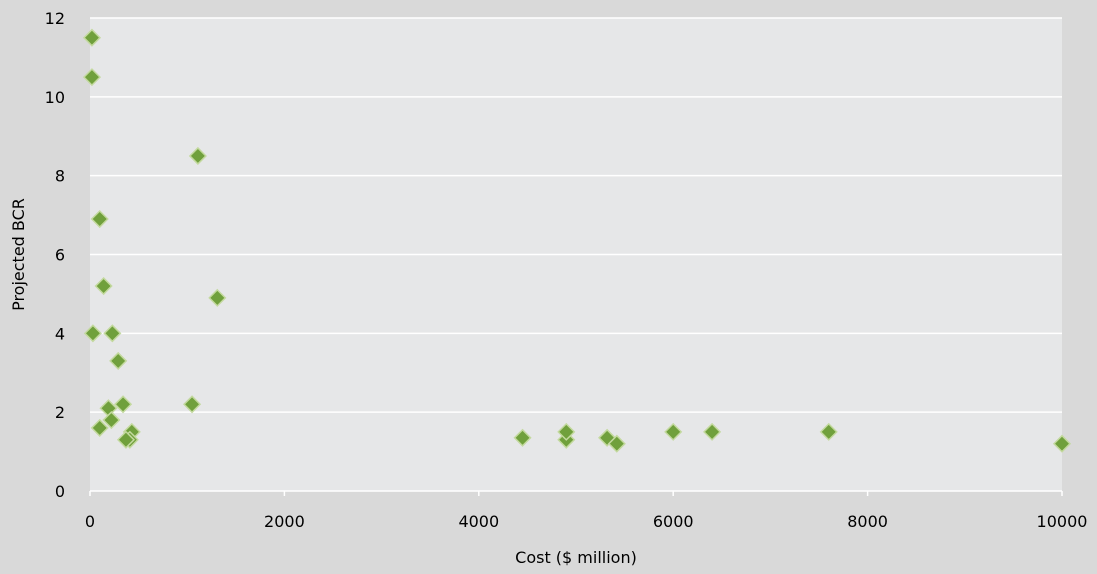 This screenshot has height=574, width=1097. Describe the element at coordinates (60, 412) in the screenshot. I see `y-tick-label: 2` at that location.